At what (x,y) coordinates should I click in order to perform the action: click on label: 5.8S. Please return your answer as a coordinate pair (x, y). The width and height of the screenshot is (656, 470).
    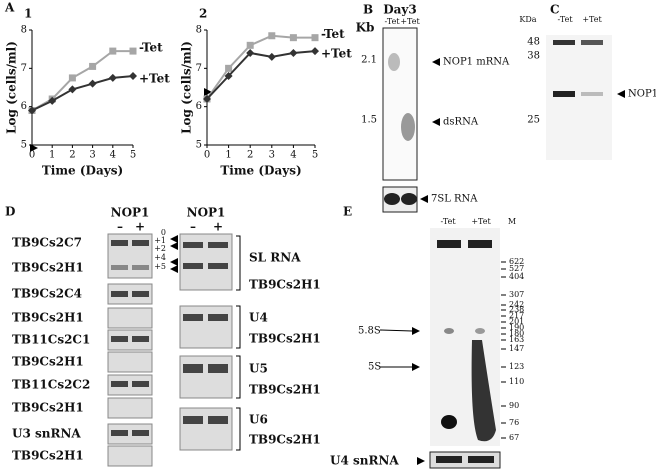
    Looking at the image, I should click on (369, 331).